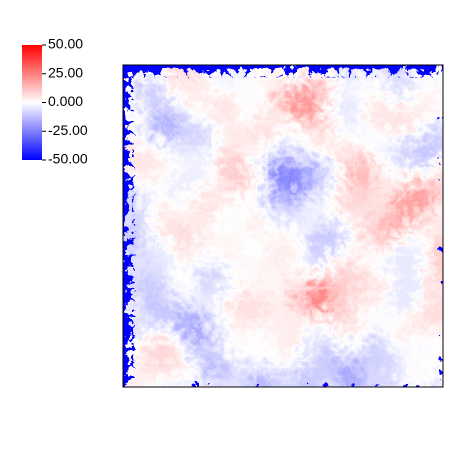 Image resolution: width=474 pixels, height=458 pixels. Describe the element at coordinates (68, 130) in the screenshot. I see `colorbar-tick-label: -25.00` at that location.